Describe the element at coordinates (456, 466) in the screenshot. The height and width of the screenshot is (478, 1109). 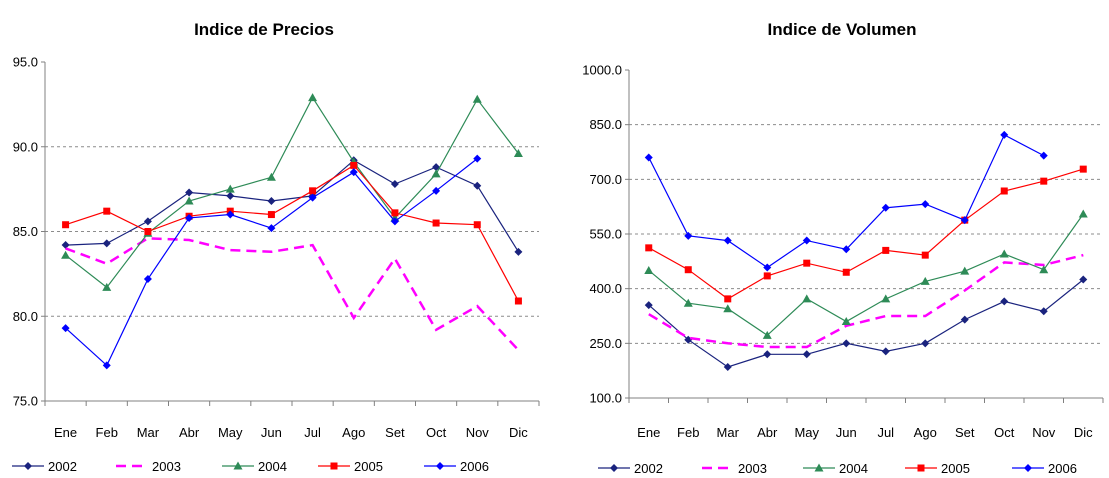
I see `legend-entry-2006: 2006` at that location.